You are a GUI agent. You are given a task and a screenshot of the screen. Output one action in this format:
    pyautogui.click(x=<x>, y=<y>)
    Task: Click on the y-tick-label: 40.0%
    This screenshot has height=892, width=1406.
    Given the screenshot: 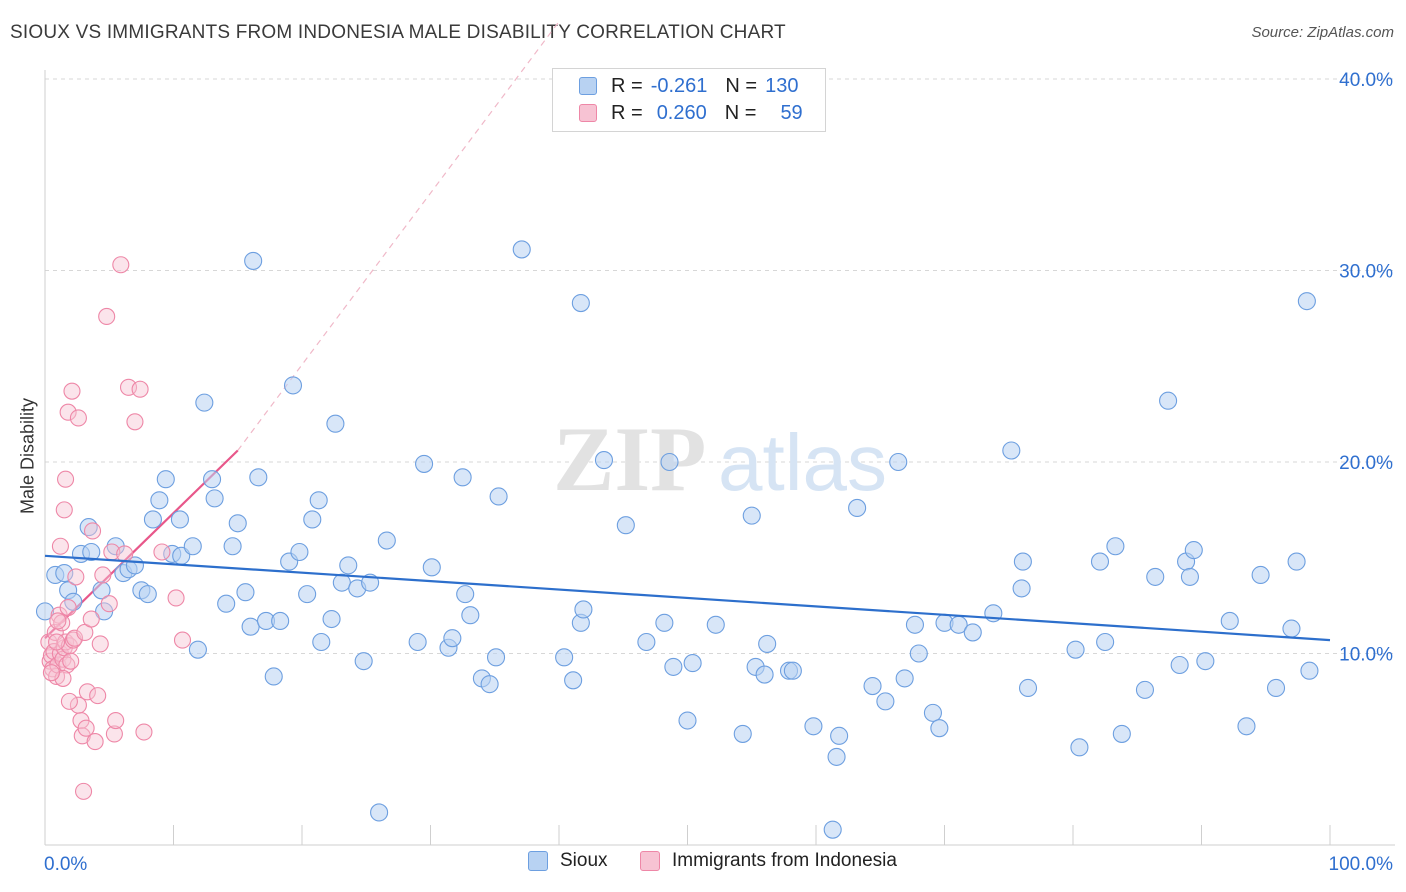 What is the action you would take?
    pyautogui.click(x=1366, y=80)
    